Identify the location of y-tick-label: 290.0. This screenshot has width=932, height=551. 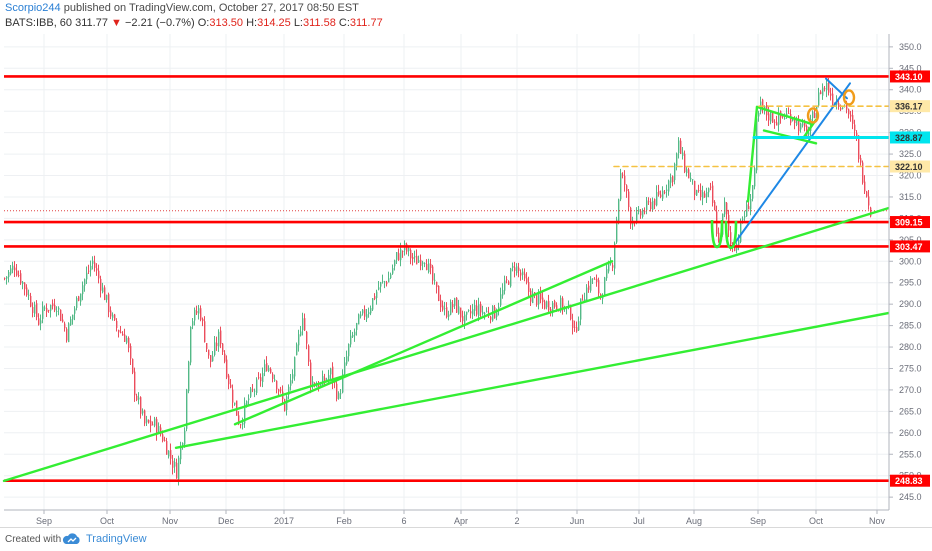
(910, 304).